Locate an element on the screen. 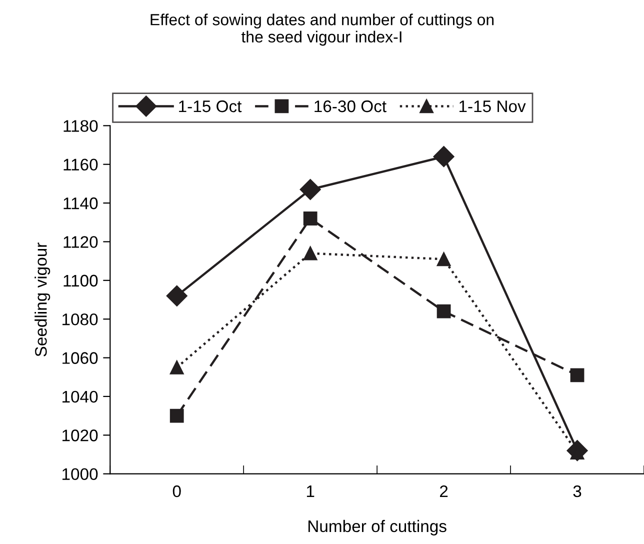  y-tick-label: 1040 is located at coordinates (80, 396).